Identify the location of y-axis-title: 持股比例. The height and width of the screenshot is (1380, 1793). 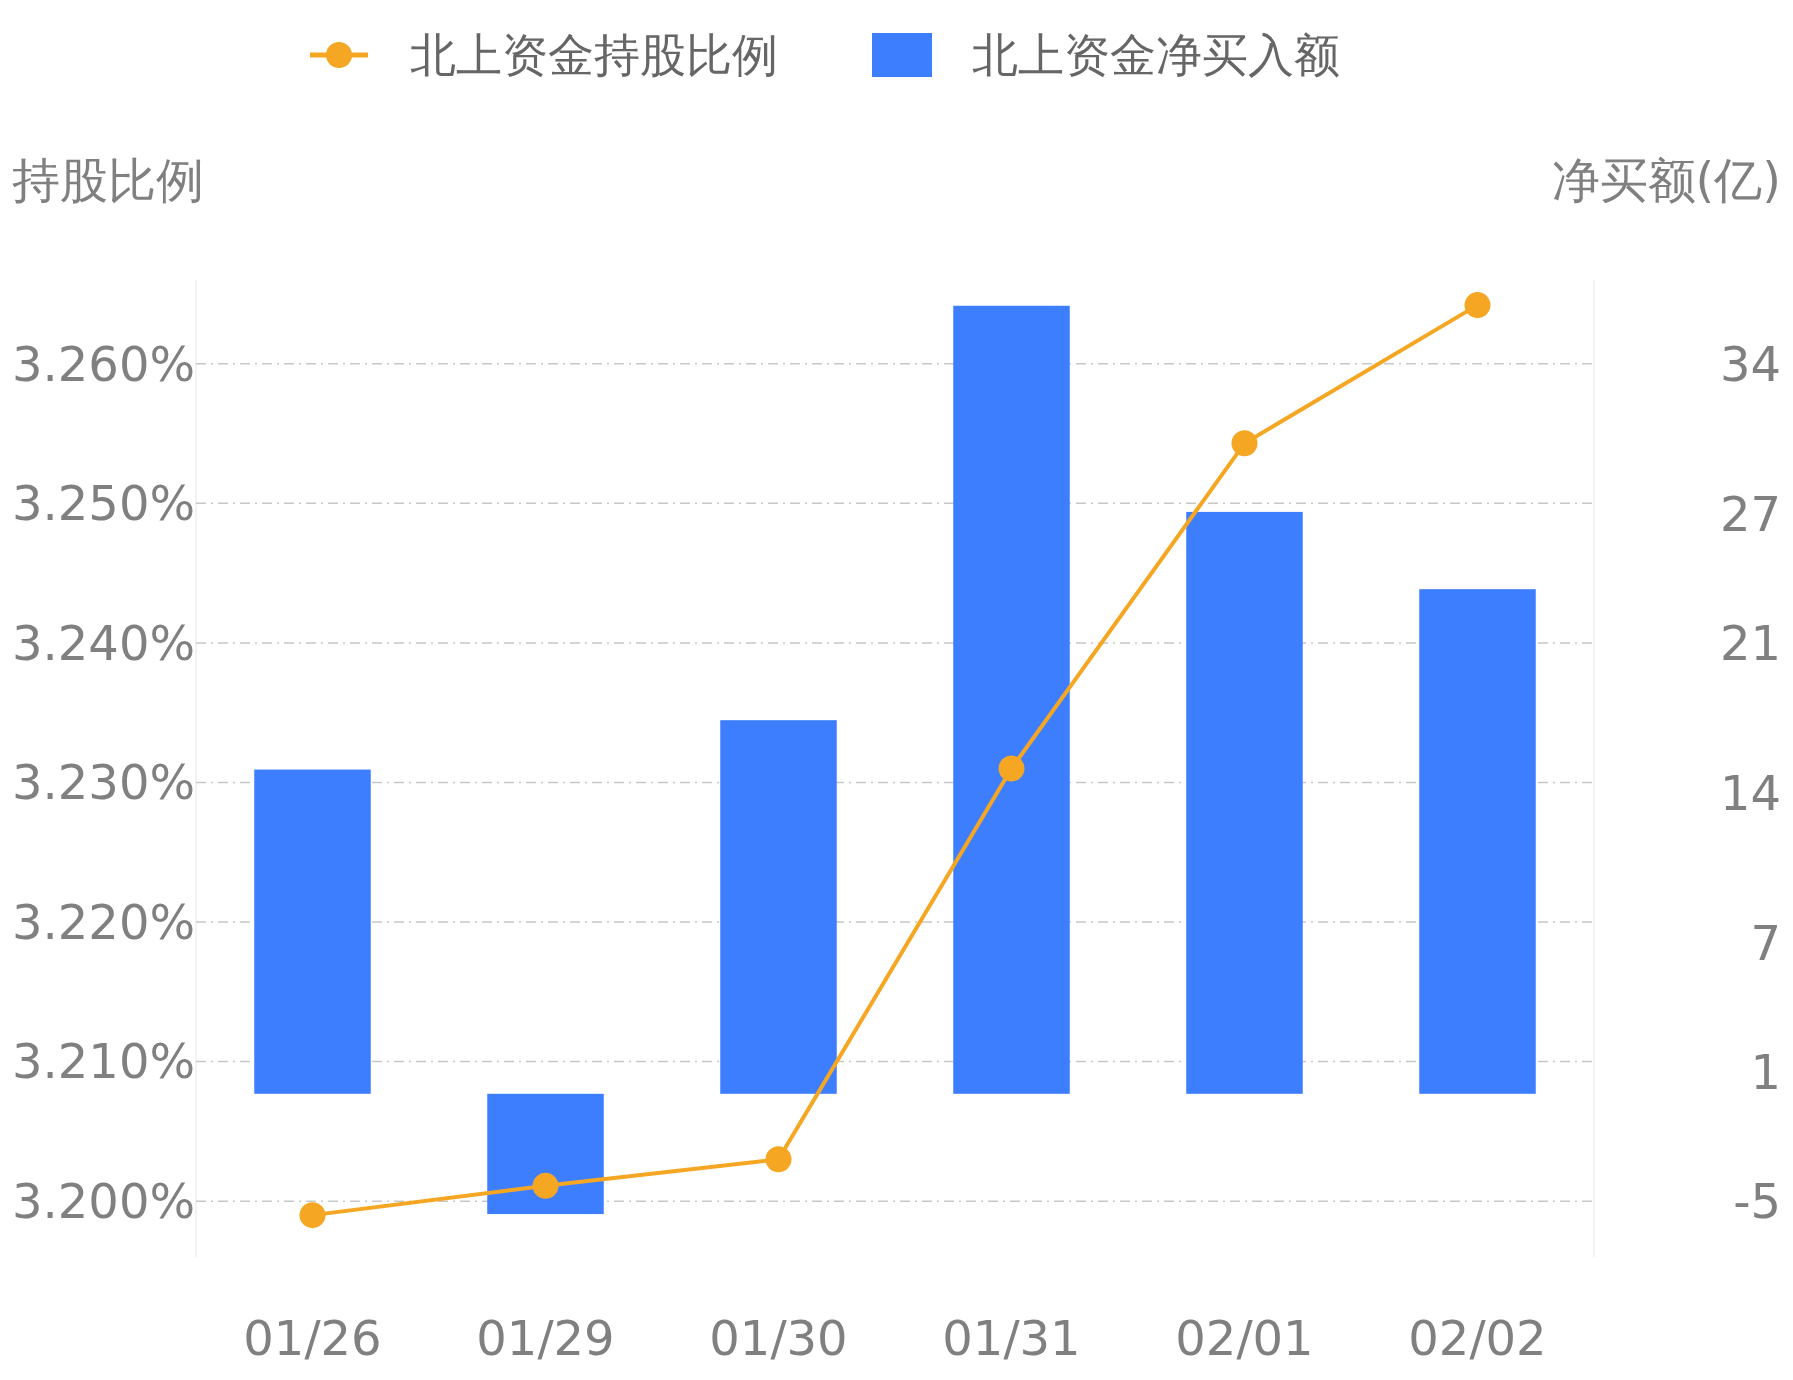
(108, 179).